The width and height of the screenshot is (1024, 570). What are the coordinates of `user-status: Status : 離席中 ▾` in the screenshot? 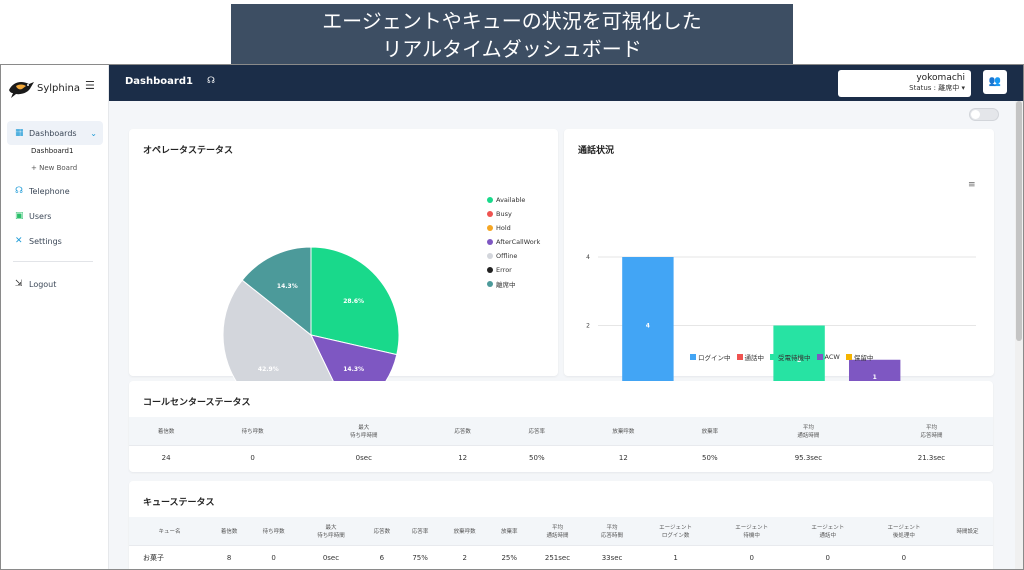 It's located at (937, 88).